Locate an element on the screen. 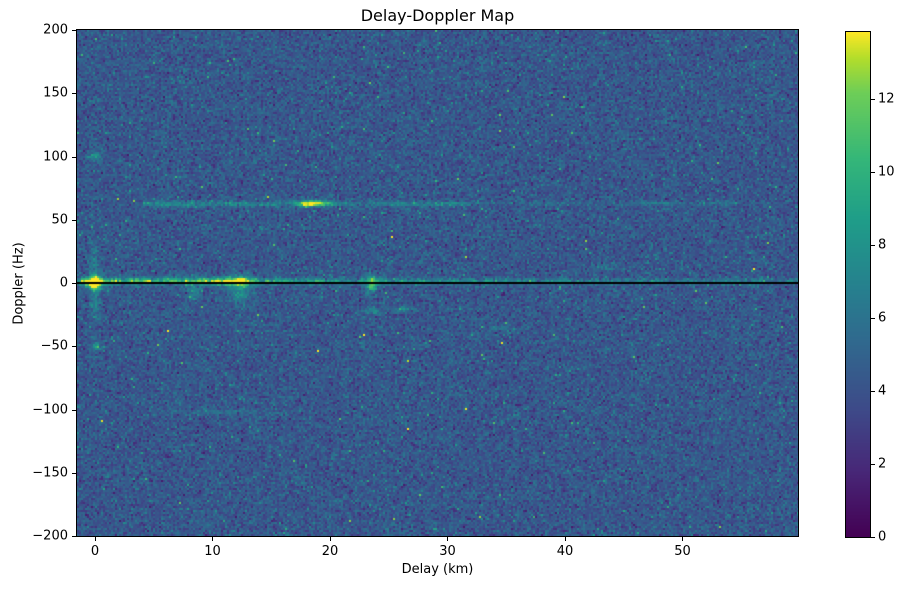  y-axis-label: Doppler (Hz) is located at coordinates (19, 283).